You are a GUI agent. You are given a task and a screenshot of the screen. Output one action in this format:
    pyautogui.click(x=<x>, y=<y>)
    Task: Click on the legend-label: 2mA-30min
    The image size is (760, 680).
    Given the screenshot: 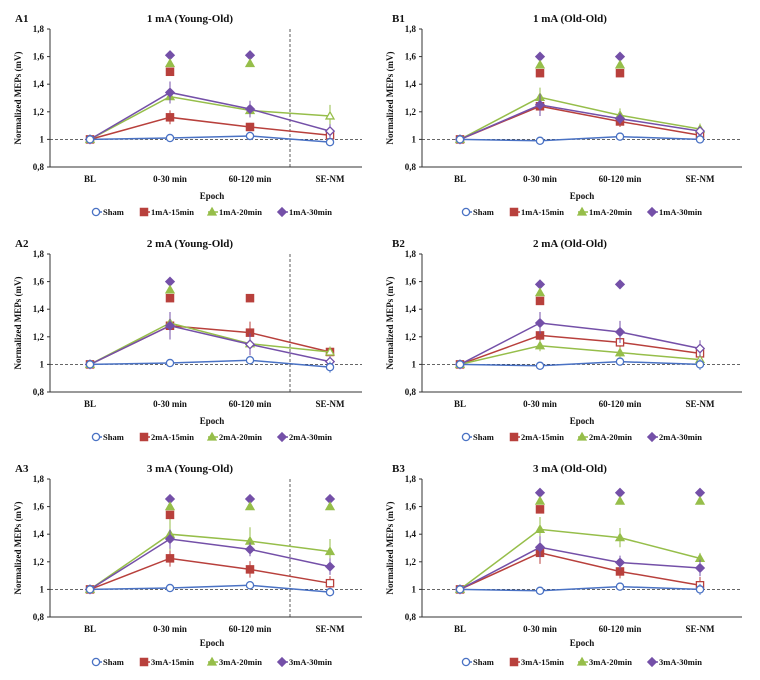 What is the action you would take?
    pyautogui.click(x=680, y=437)
    